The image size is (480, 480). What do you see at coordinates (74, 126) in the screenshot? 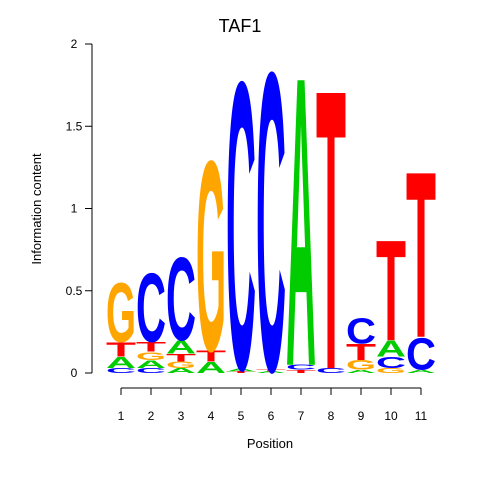
I see `y-tick-label: 1.5` at bounding box center [74, 126].